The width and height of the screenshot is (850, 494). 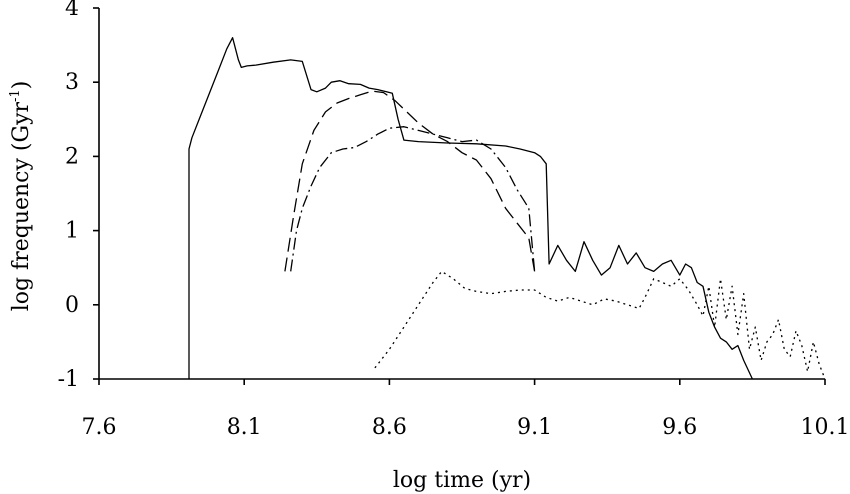 I want to click on y-axis-title: log frequency (Gyr-1), so click(x=21, y=196).